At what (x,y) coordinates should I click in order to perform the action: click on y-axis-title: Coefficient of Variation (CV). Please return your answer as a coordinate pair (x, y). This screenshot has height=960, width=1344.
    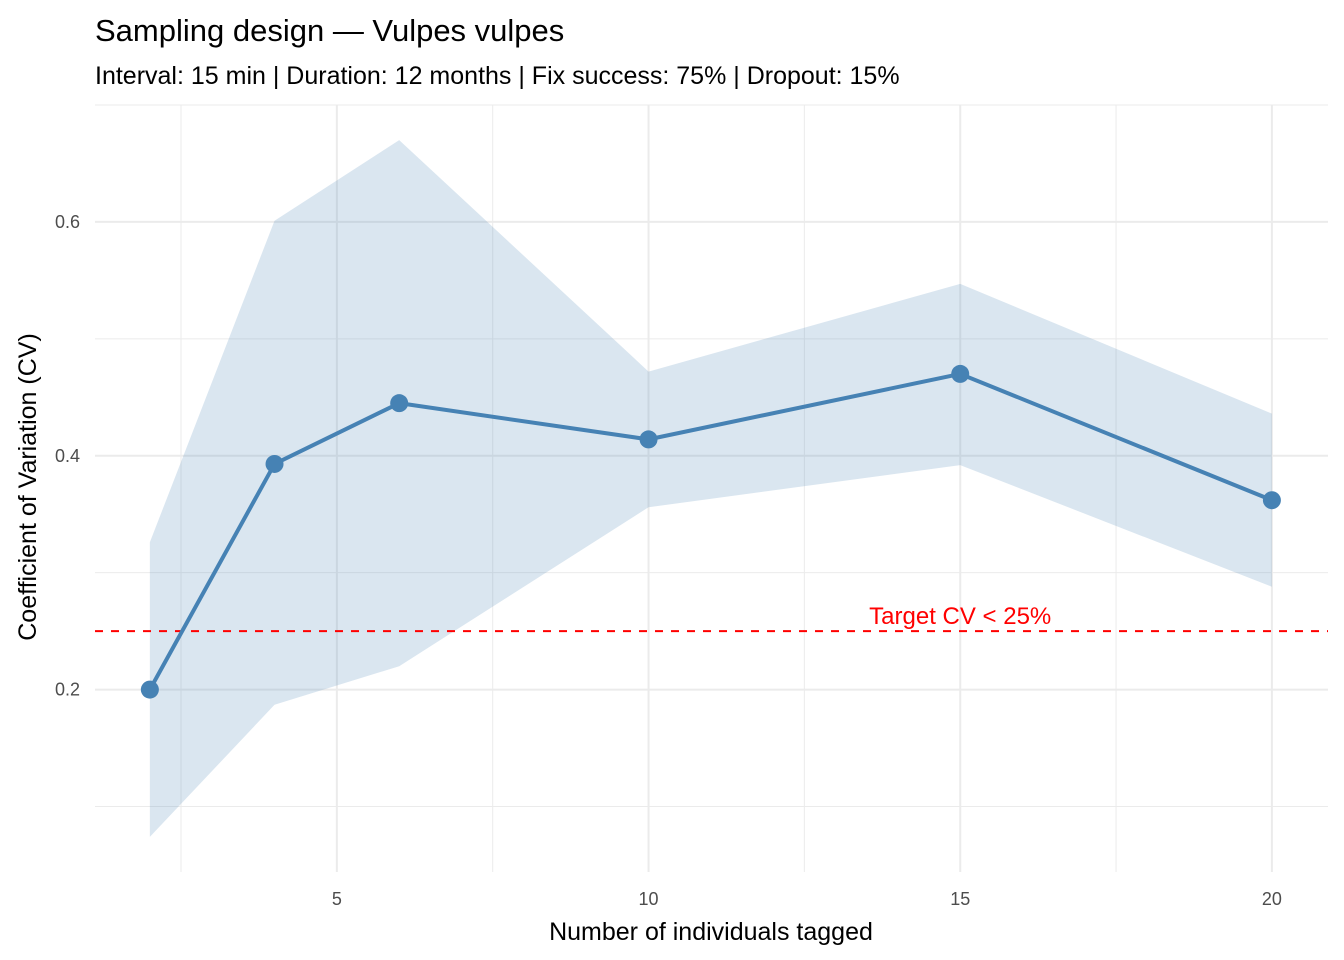
    Looking at the image, I should click on (28, 487).